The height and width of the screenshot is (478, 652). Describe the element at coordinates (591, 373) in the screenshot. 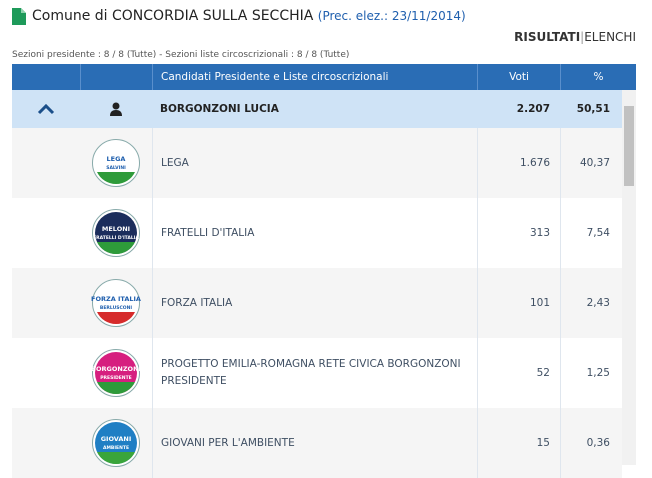

I see `list-percent: 1,25` at that location.